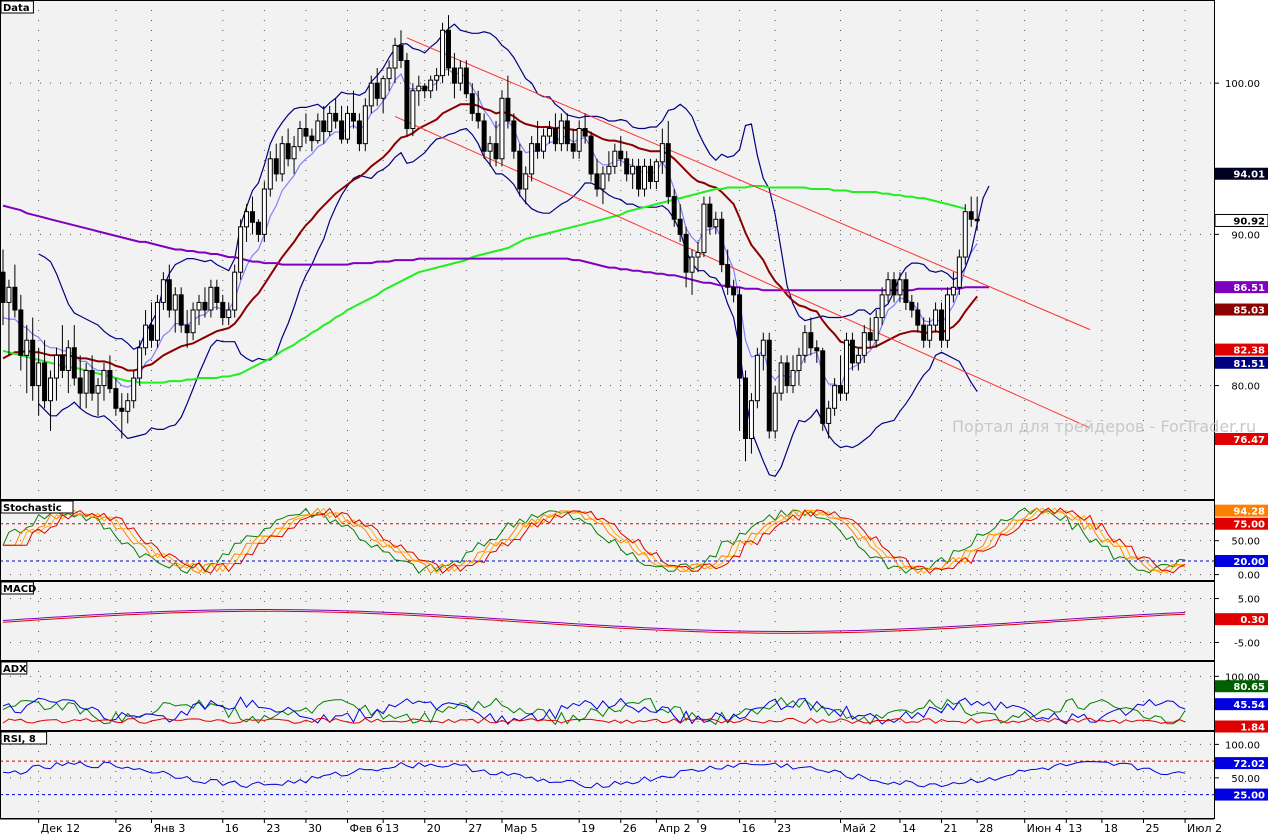 The width and height of the screenshot is (1268, 838). What do you see at coordinates (1044, 828) in the screenshot?
I see `x-tick-label: Июн 4` at bounding box center [1044, 828].